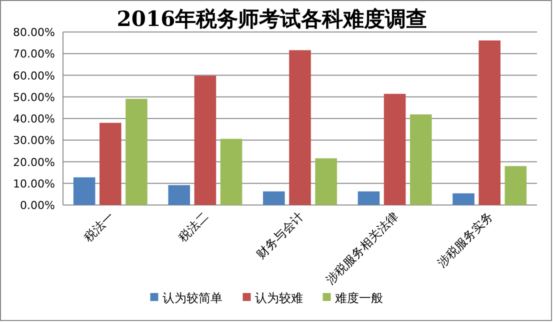 The width and height of the screenshot is (553, 322). I want to click on y-tick-label: 70.00%, so click(34, 54).